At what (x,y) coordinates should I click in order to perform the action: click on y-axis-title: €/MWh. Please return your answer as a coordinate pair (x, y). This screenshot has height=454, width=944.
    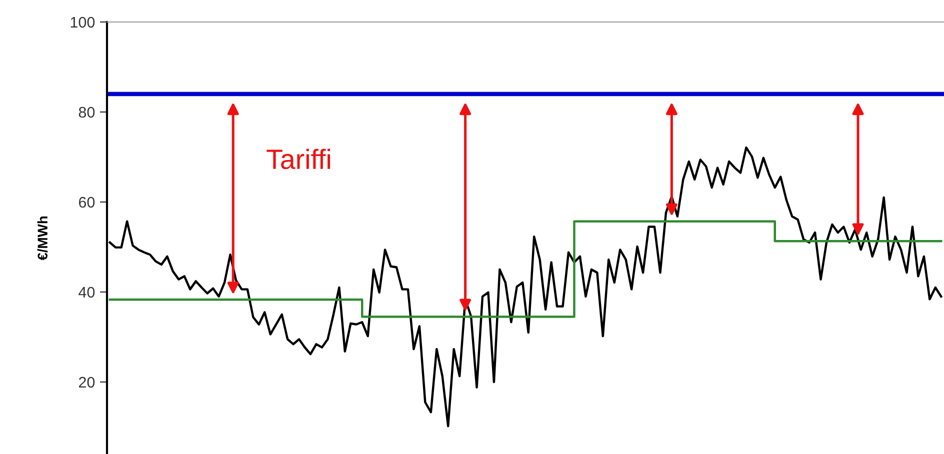
    Looking at the image, I should click on (42, 238).